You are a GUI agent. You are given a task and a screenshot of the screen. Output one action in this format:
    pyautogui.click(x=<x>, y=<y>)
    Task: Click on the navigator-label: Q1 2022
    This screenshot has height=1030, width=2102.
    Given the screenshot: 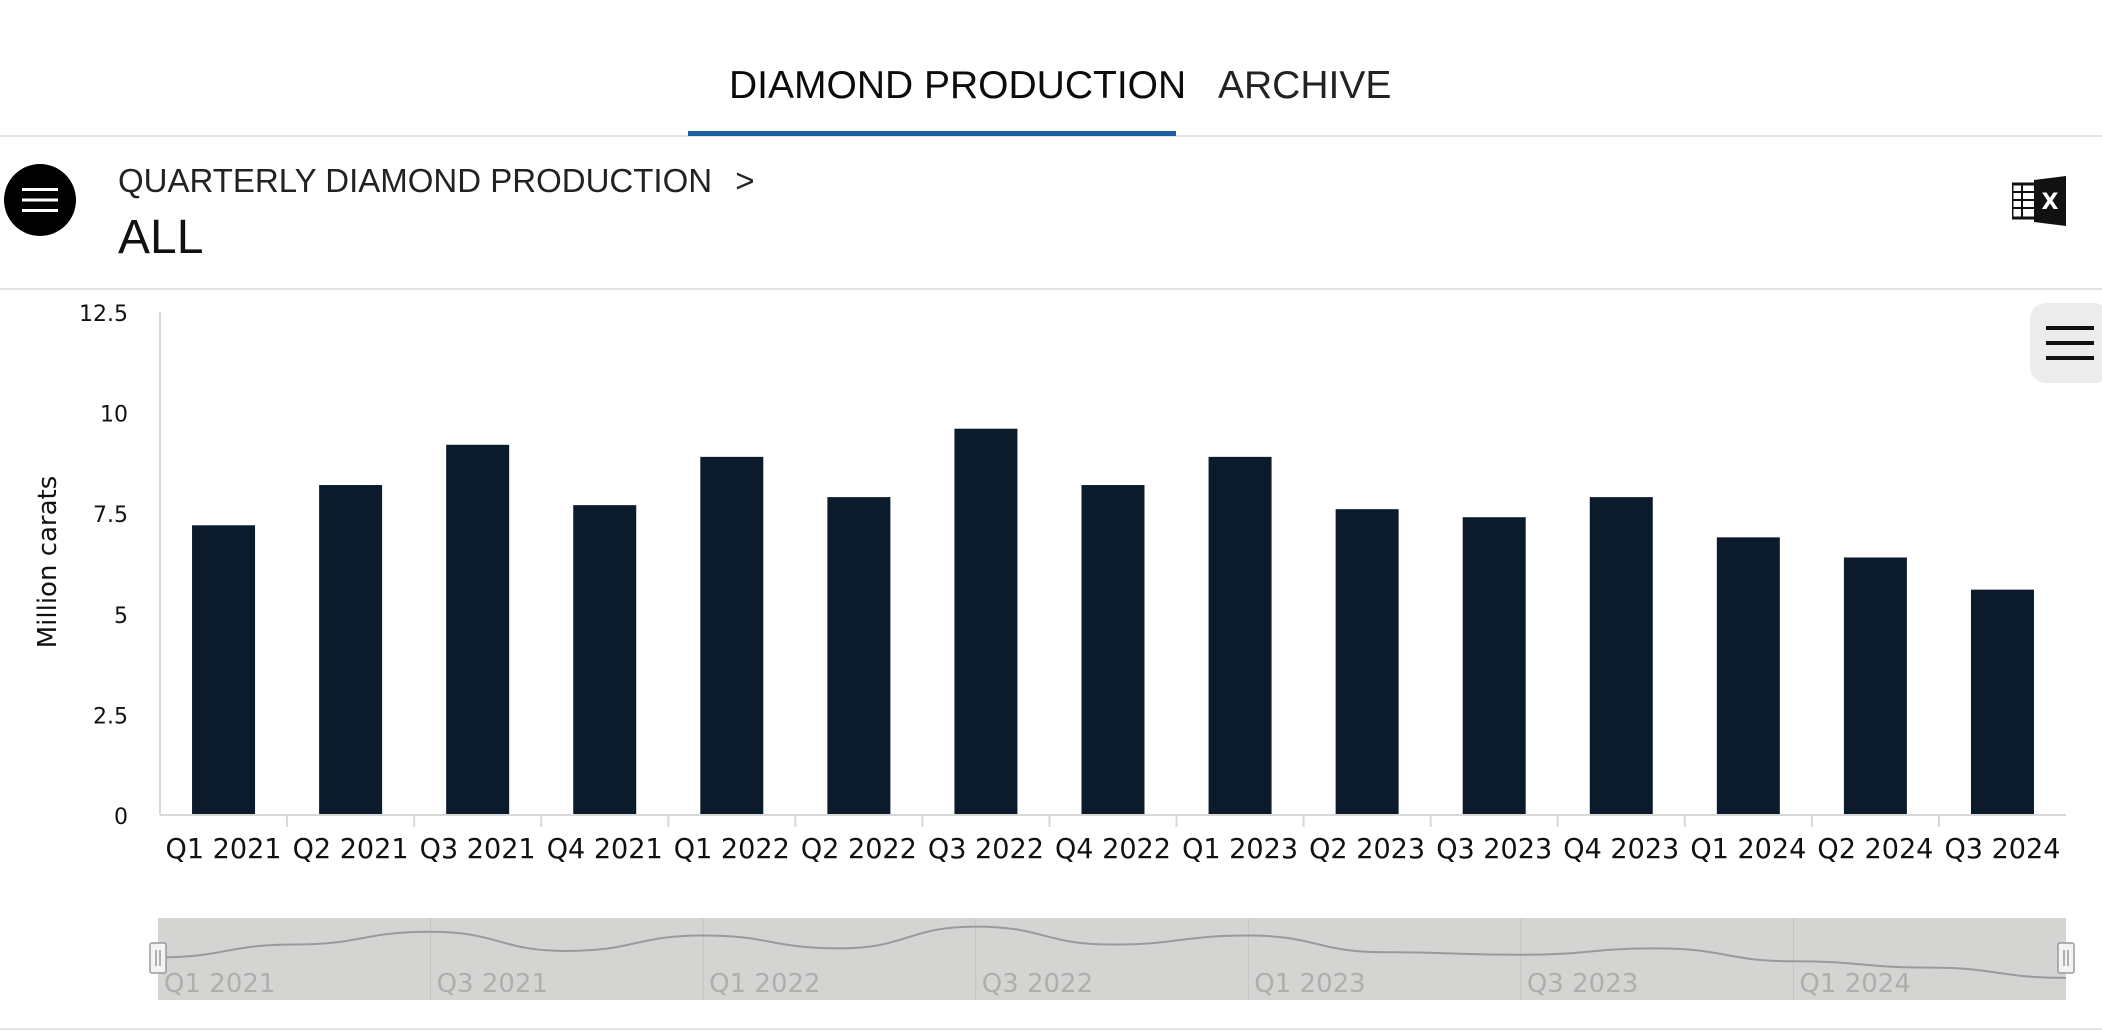 What is the action you would take?
    pyautogui.click(x=764, y=984)
    